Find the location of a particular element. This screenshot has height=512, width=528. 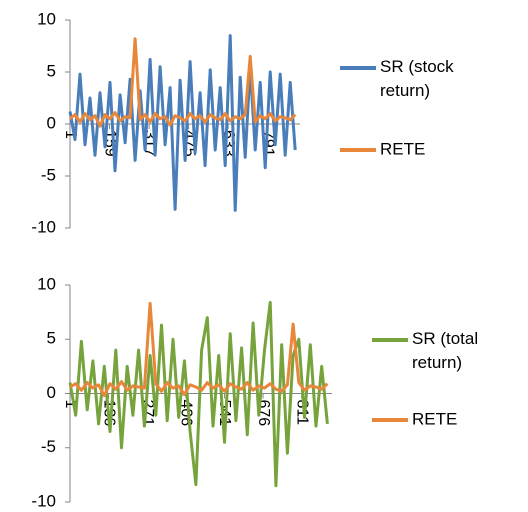

legend-label: SR (stock return) is located at coordinates (417, 78).